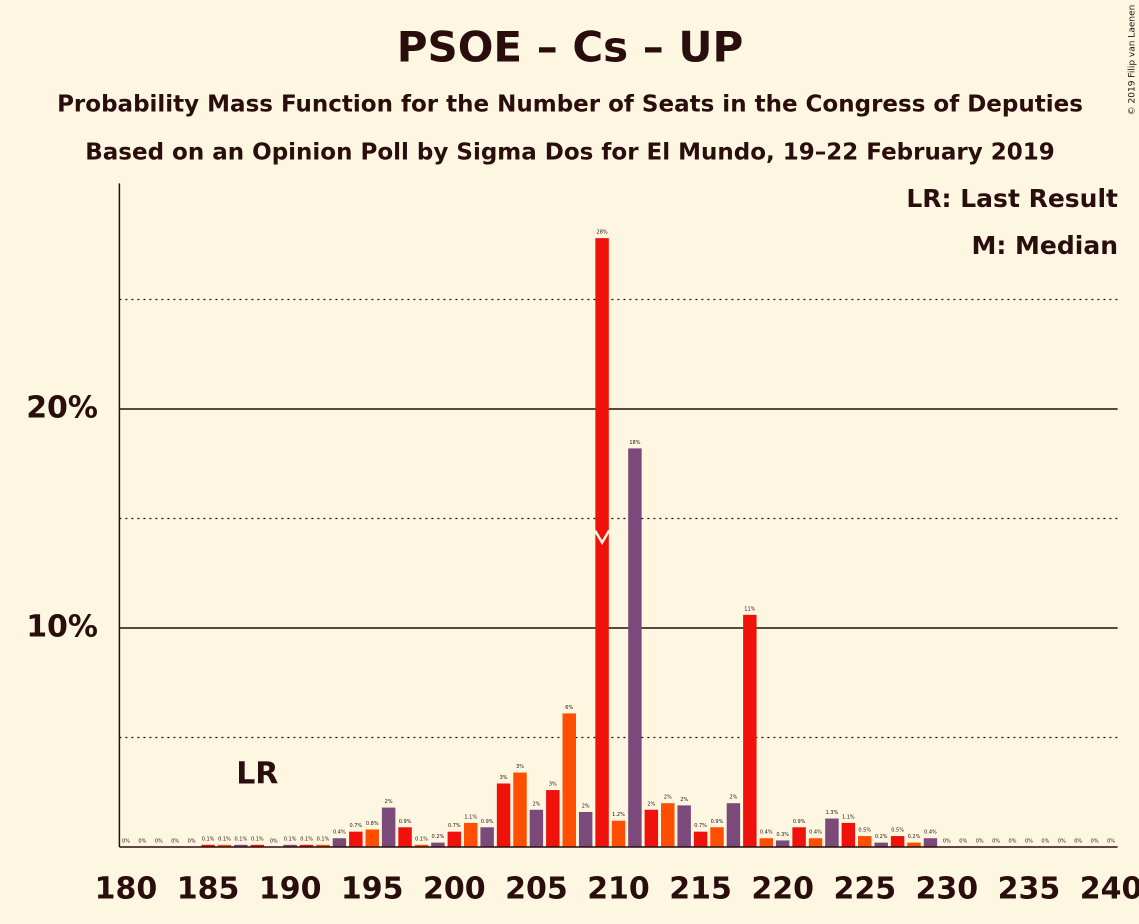 The height and width of the screenshot is (924, 1139). What do you see at coordinates (536, 889) in the screenshot?
I see `x-tick-label: 205` at bounding box center [536, 889].